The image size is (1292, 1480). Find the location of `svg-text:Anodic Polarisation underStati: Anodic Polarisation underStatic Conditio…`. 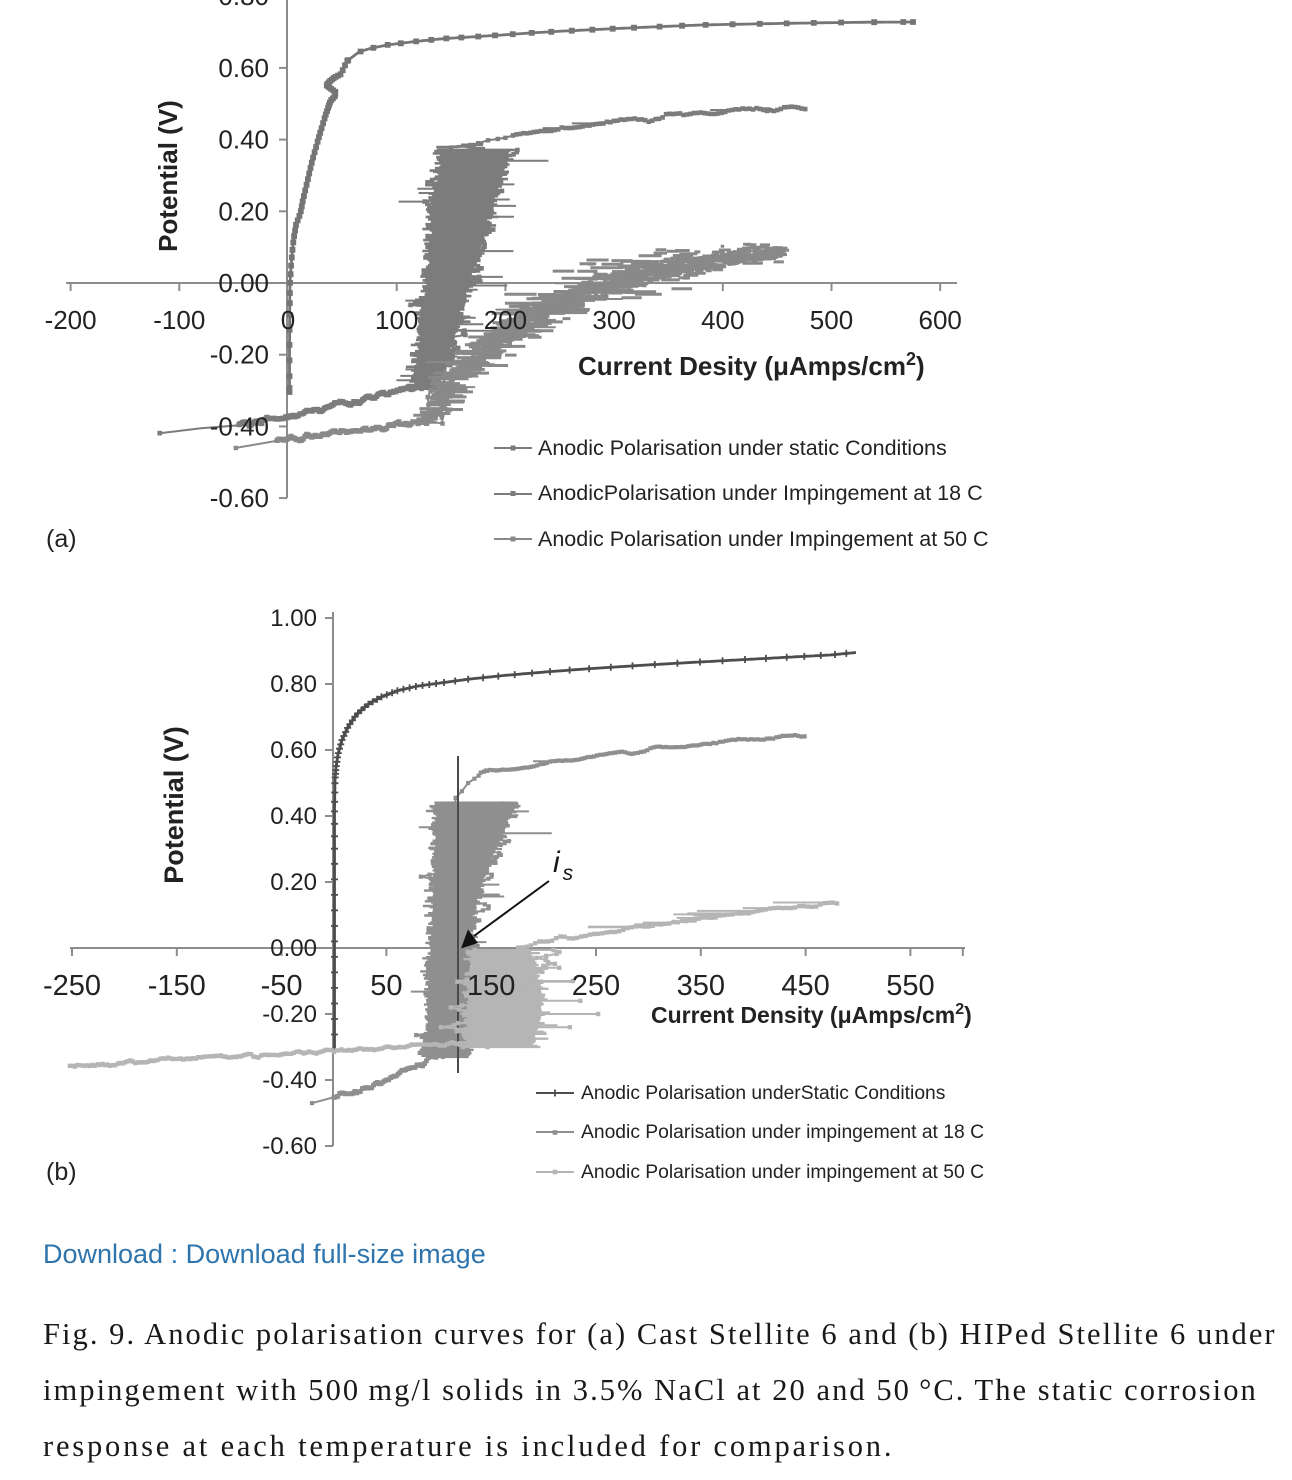

svg-text:Anodic Polarisation underStati: Anodic Polarisation underStatic Conditio… is located at coordinates (763, 1093).